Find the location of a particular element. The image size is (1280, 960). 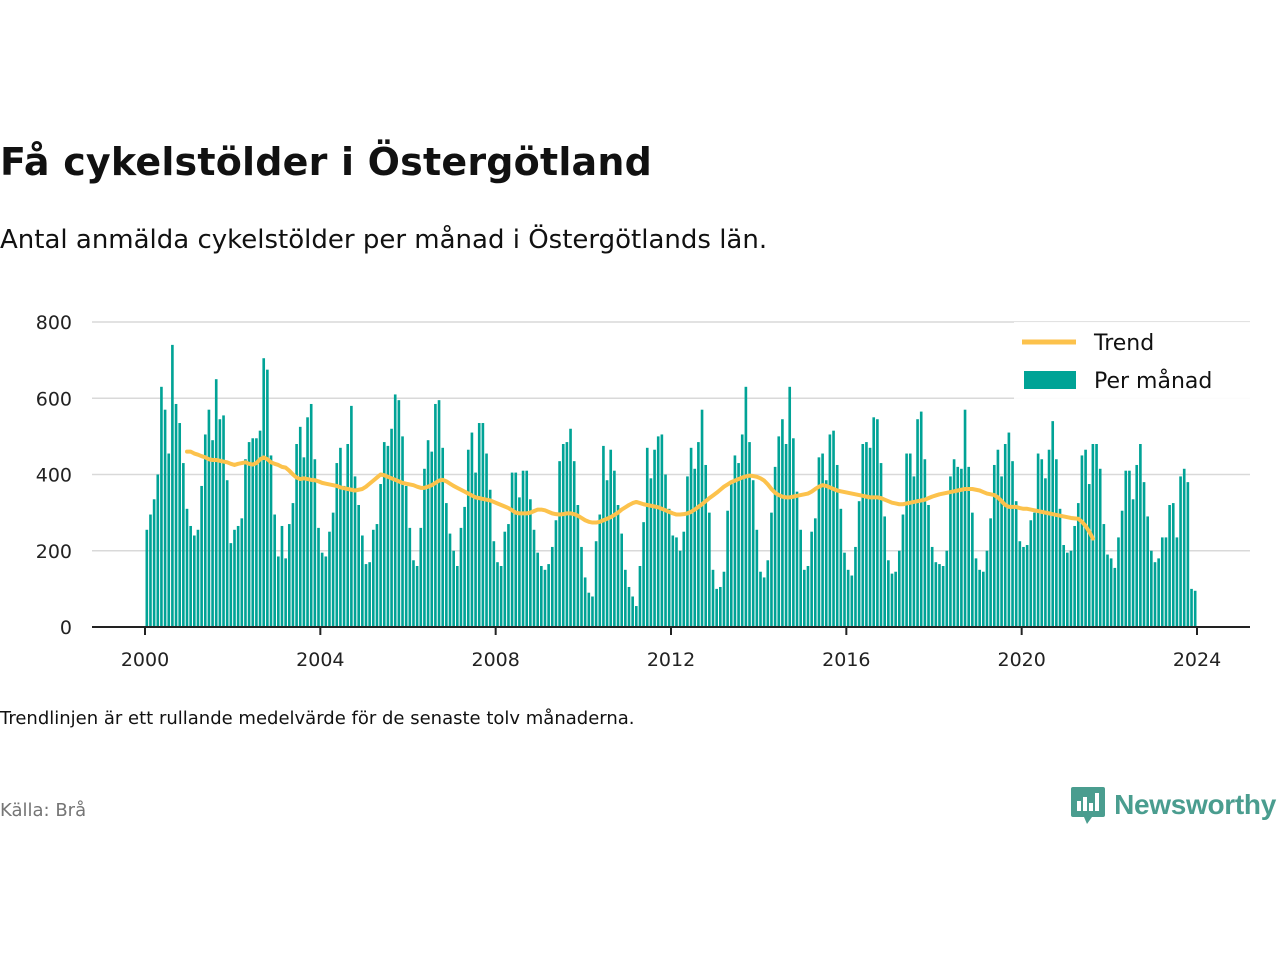

brand-logo: Newsworthy is located at coordinates (1173, 805).